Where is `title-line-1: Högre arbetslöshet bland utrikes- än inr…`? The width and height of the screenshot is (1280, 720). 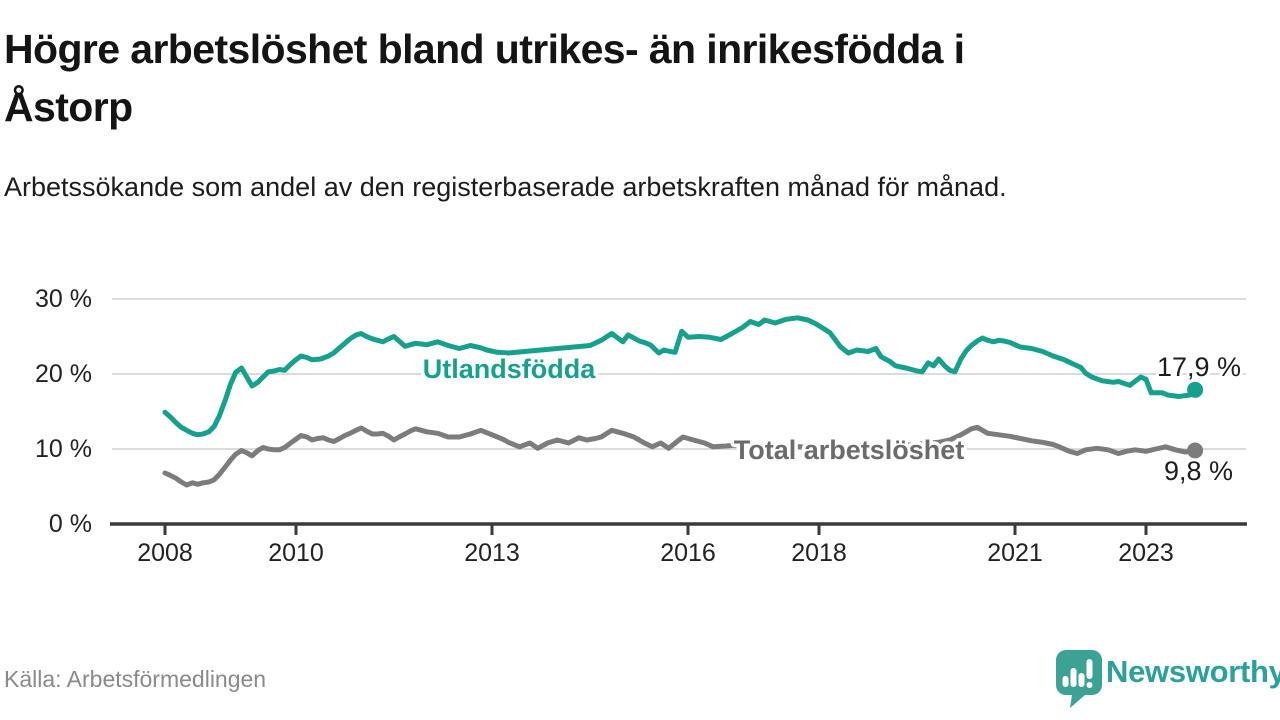
title-line-1: Högre arbetslöshet bland utrikes- än inr… is located at coordinates (484, 49).